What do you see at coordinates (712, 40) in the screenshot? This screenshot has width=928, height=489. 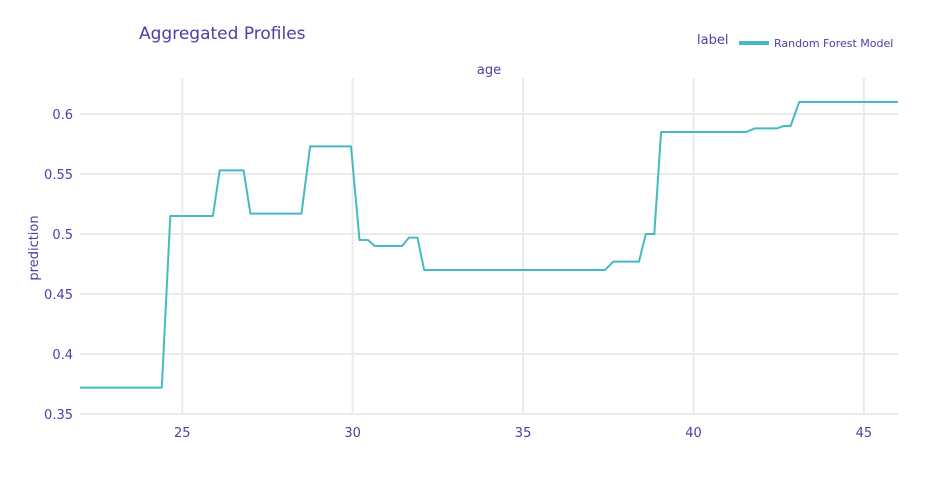 I see `legend-title: label` at bounding box center [712, 40].